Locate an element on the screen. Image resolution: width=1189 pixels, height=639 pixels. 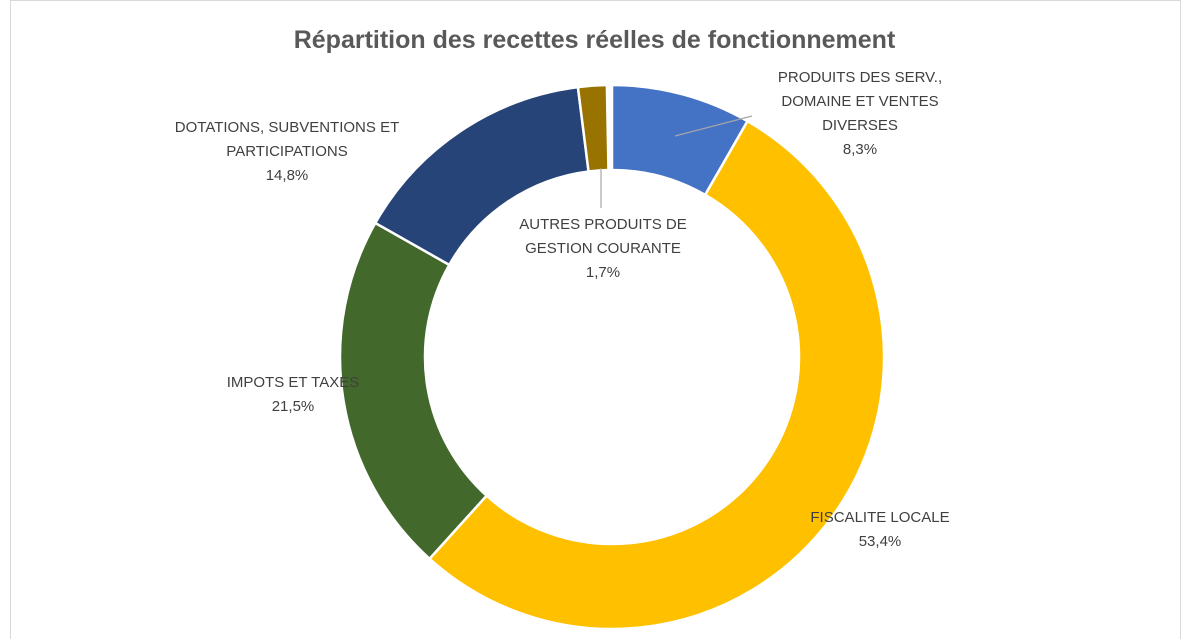
leader-line is located at coordinates (713, 126).